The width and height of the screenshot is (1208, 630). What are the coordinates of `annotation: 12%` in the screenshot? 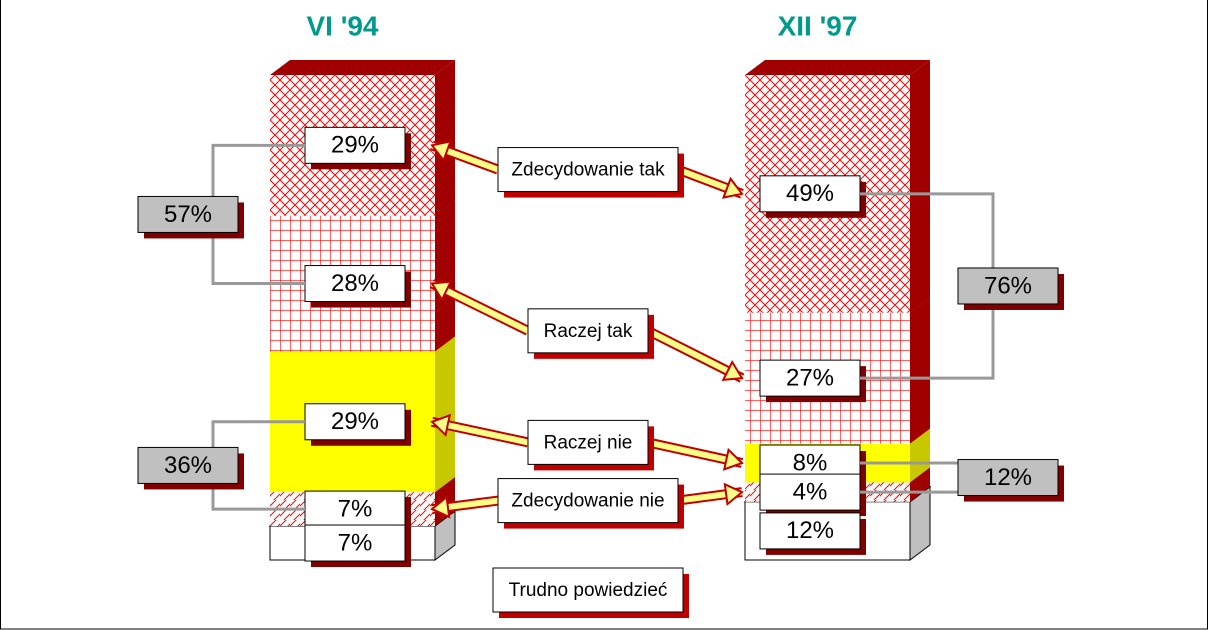 It's located at (1008, 477).